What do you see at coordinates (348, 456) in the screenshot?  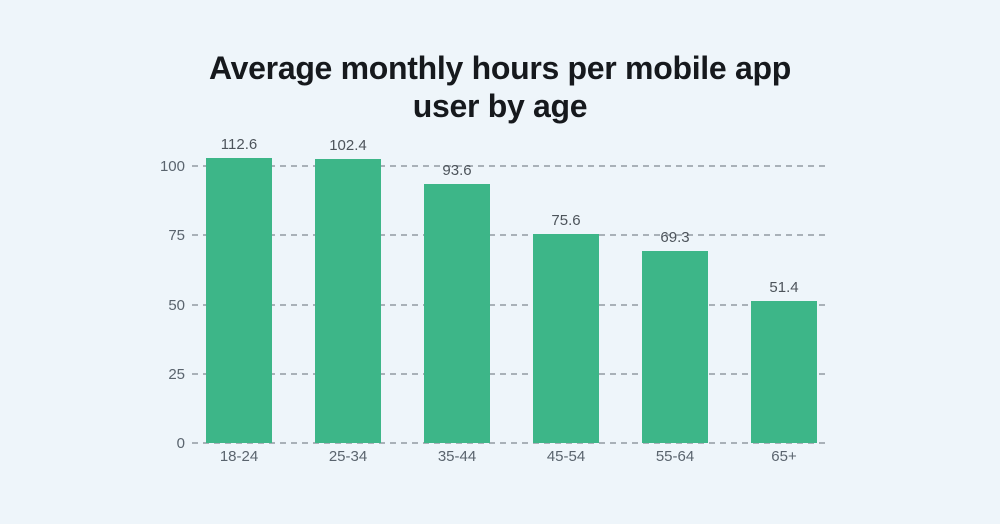 I see `x-axis-label: 25-34` at bounding box center [348, 456].